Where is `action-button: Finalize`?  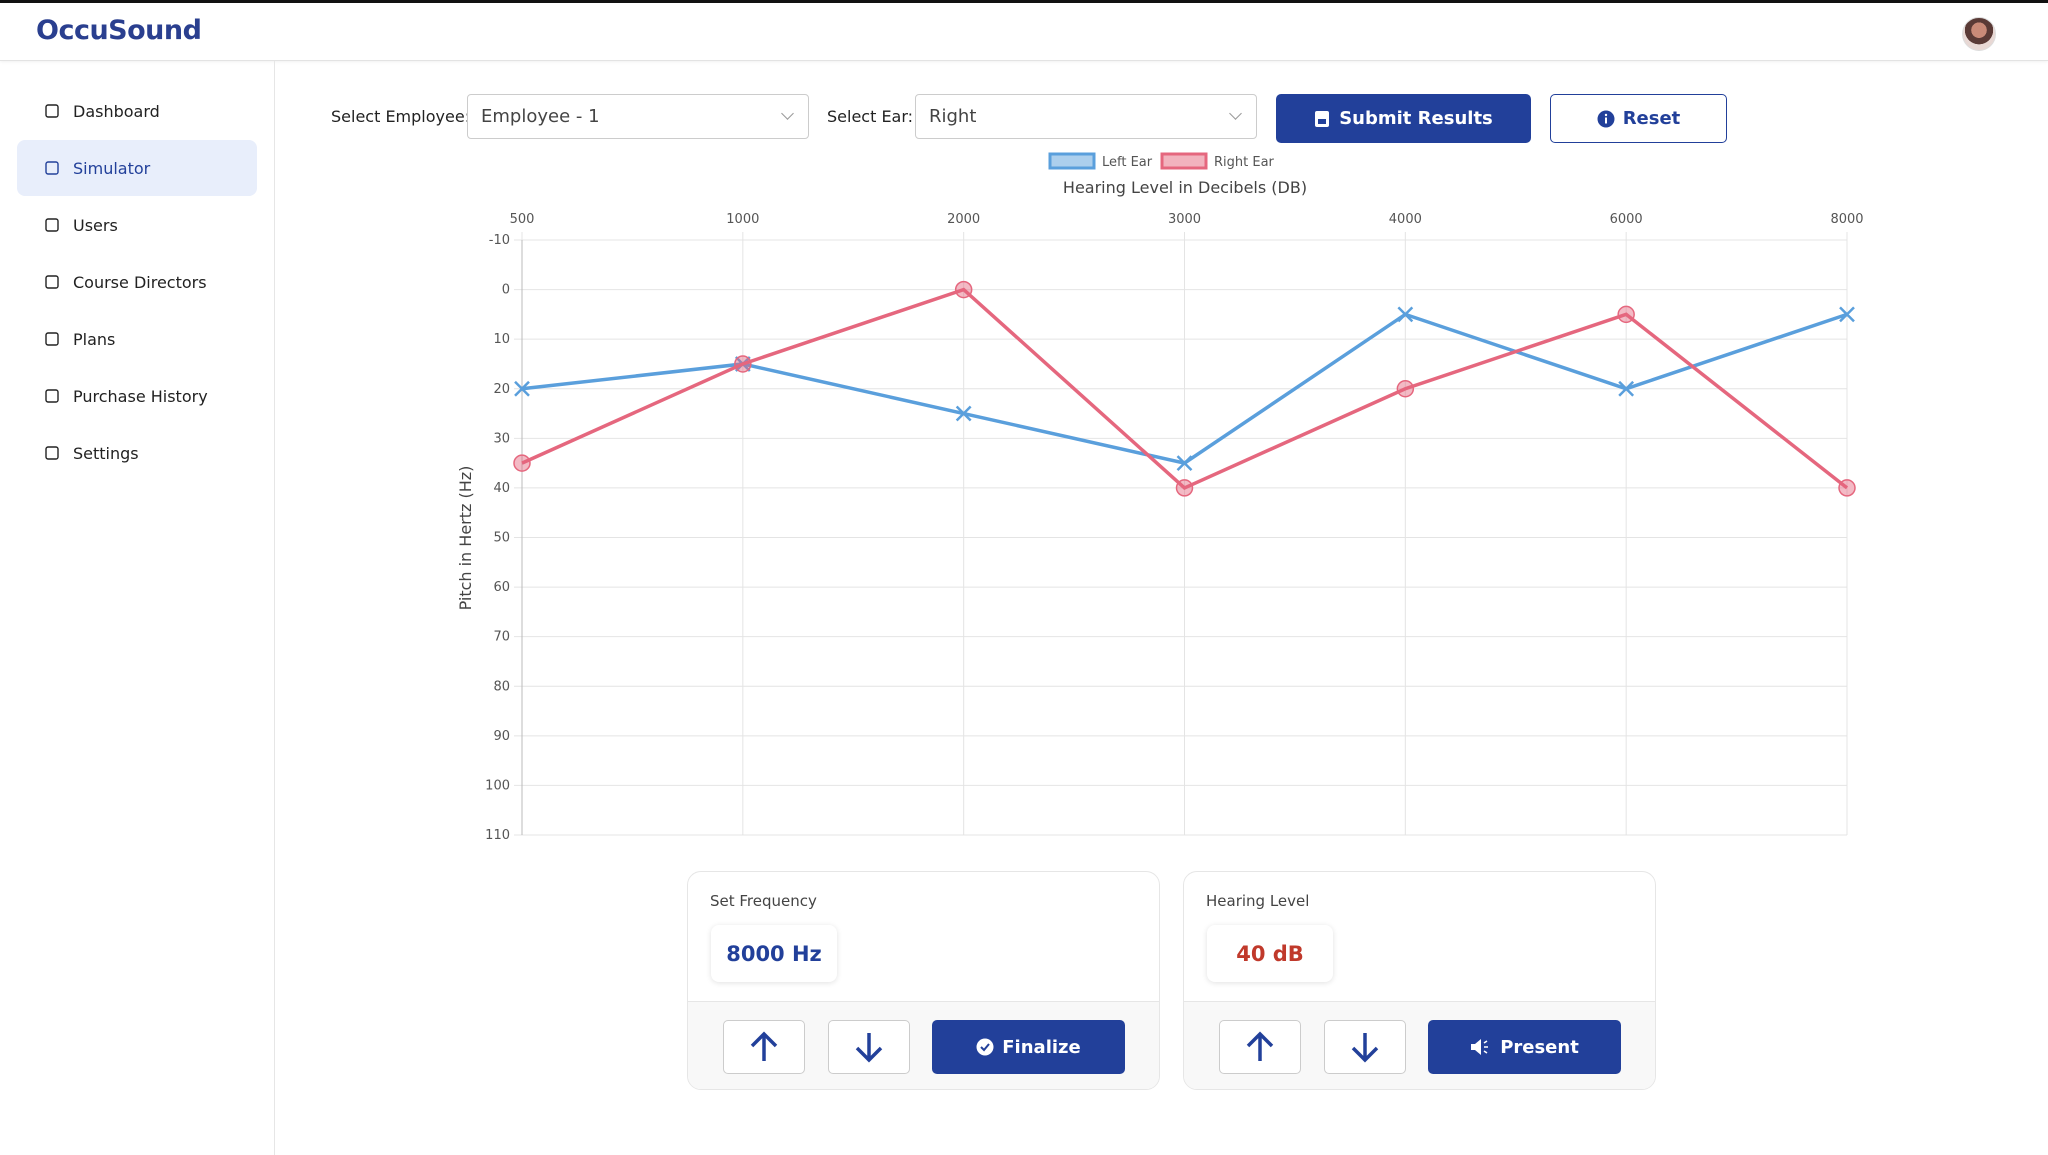 action-button: Finalize is located at coordinates (1028, 1047).